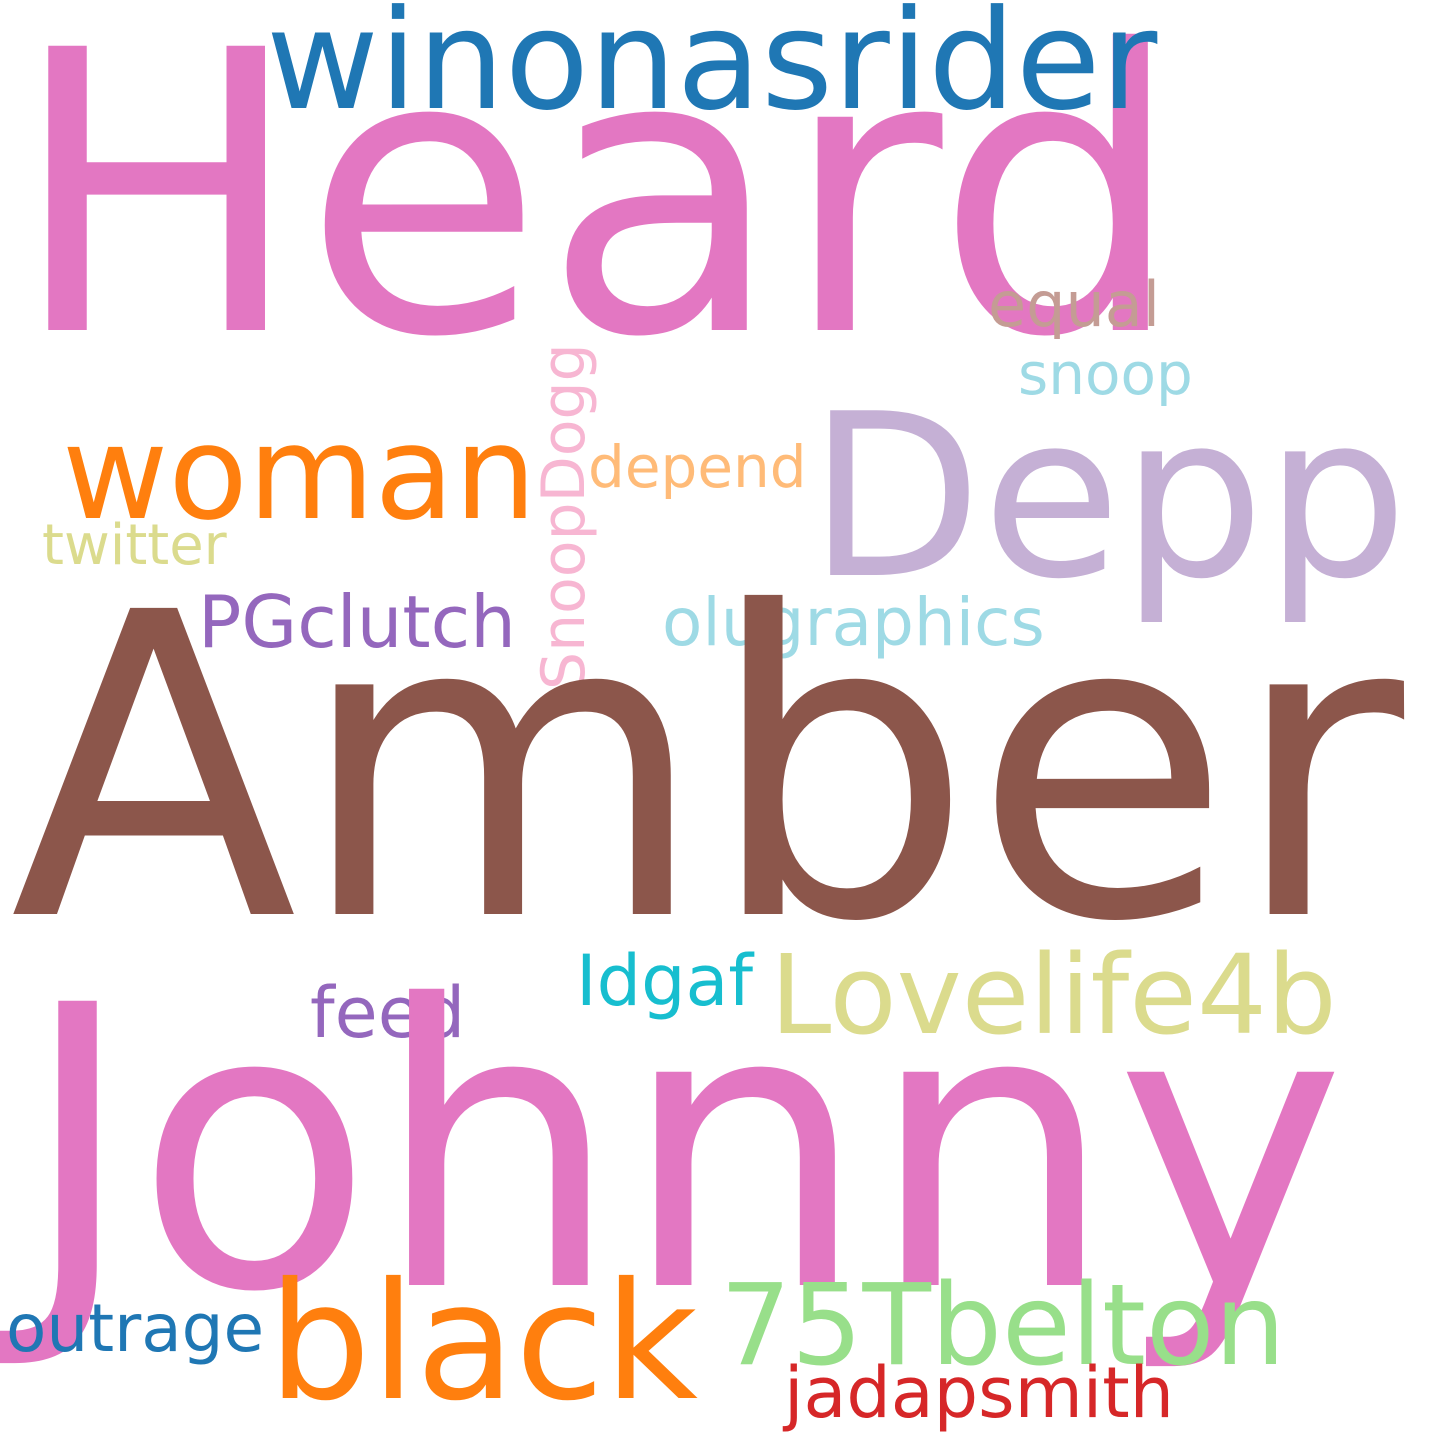 The width and height of the screenshot is (1440, 1440). I want to click on word-twitter: twitter, so click(134, 545).